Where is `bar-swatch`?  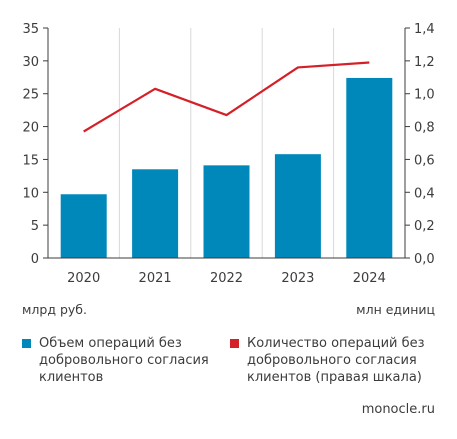
bar-swatch is located at coordinates (26, 343).